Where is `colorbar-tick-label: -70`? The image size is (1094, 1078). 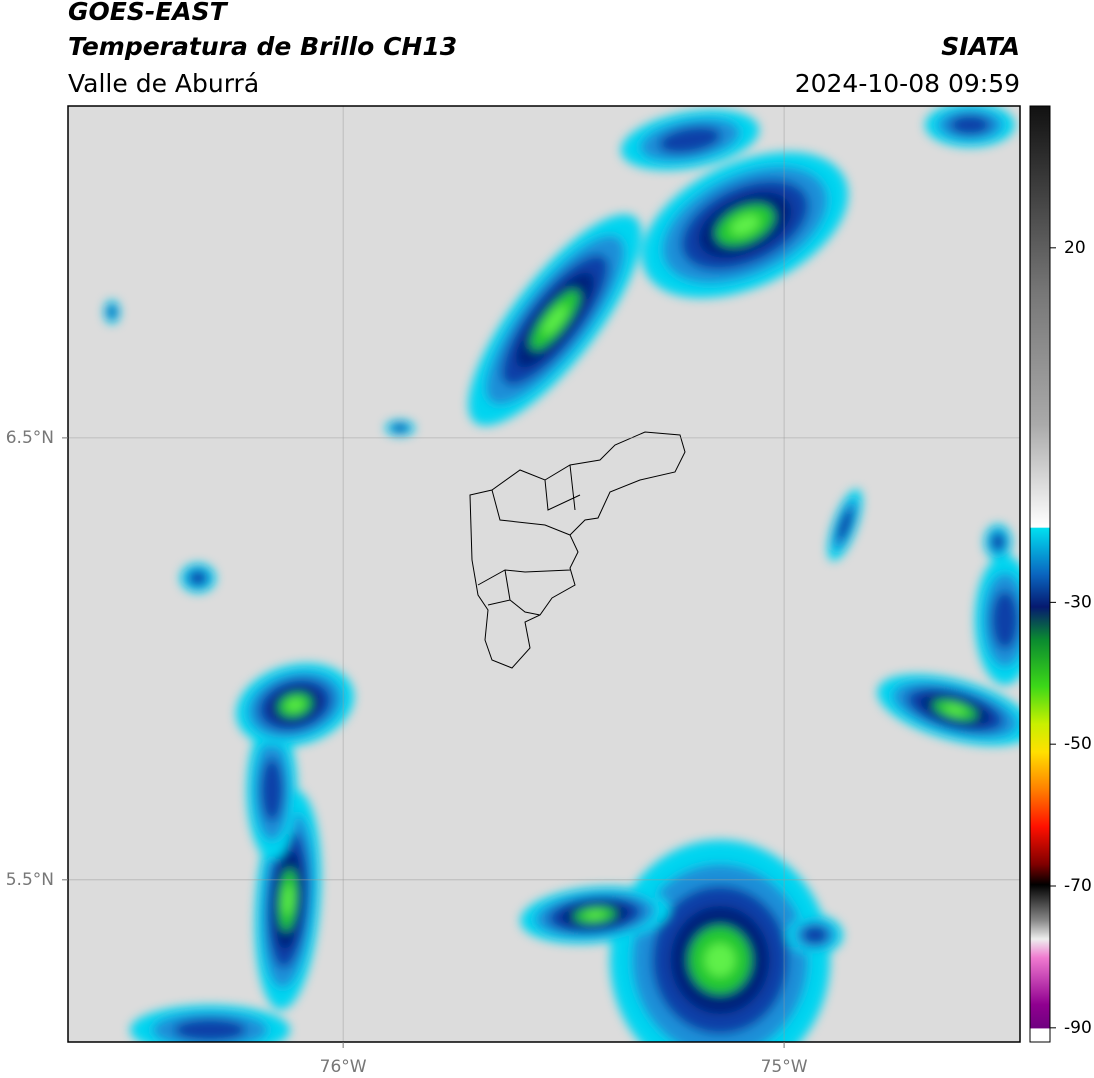 colorbar-tick-label: -70 is located at coordinates (1078, 886).